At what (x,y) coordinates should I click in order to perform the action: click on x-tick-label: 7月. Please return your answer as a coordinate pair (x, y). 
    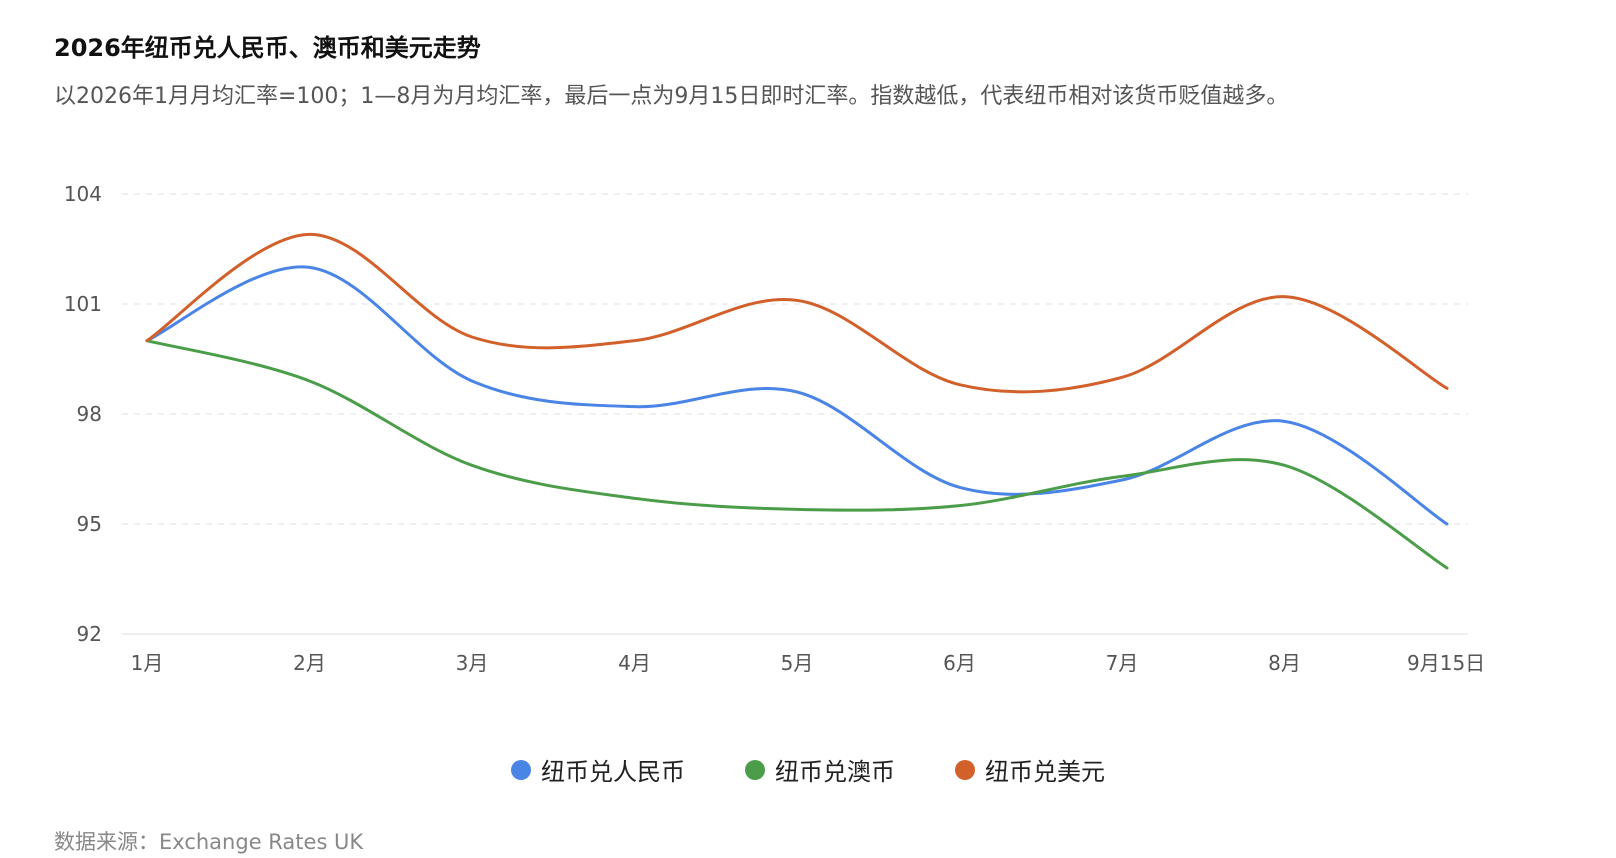
    Looking at the image, I should click on (1122, 663).